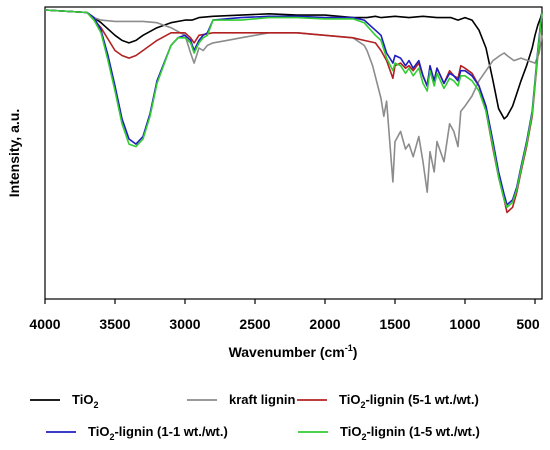  I want to click on x-axis-tick-labels: 4000 3500 3000 2500 2000 1500 1000 500, so click(284, 324).